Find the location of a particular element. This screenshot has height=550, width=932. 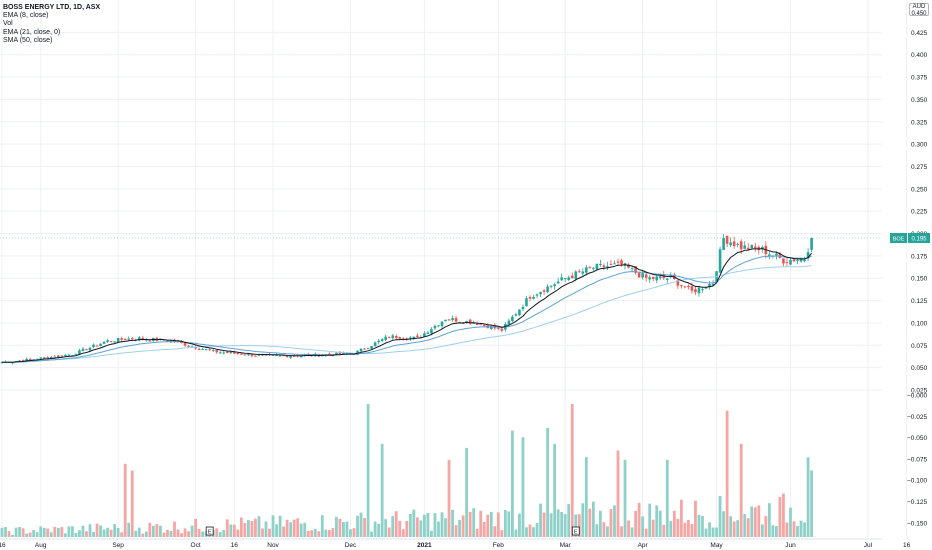

legend-sma50: SMA (50, close) is located at coordinates (28, 40).